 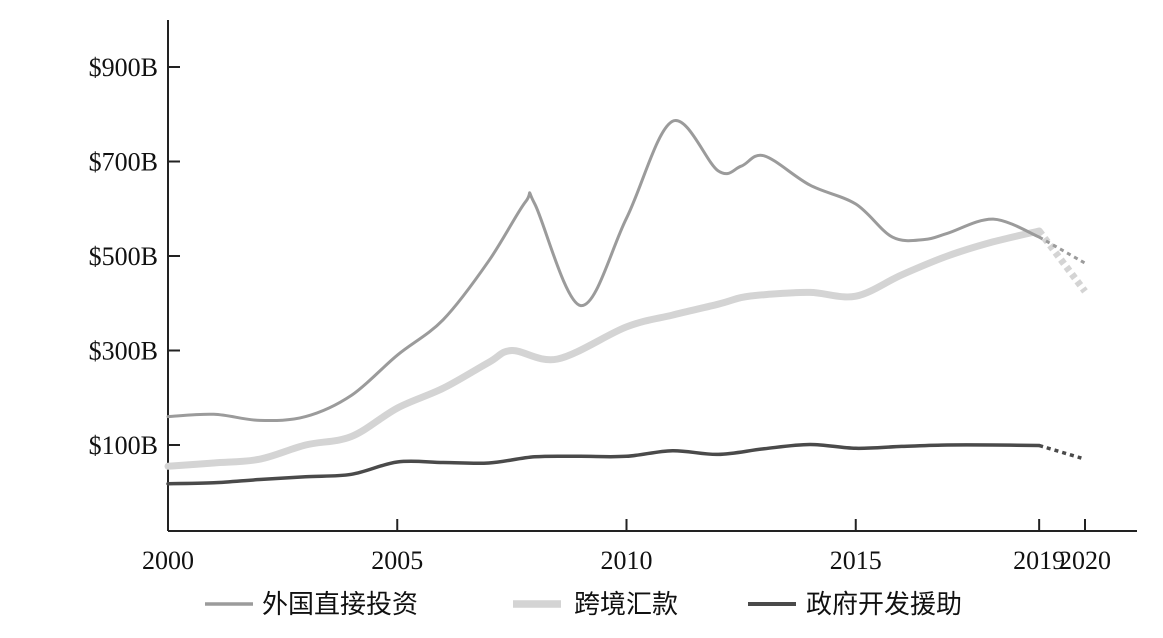 What do you see at coordinates (1062, 250) in the screenshot?
I see `series-projection-fdi` at bounding box center [1062, 250].